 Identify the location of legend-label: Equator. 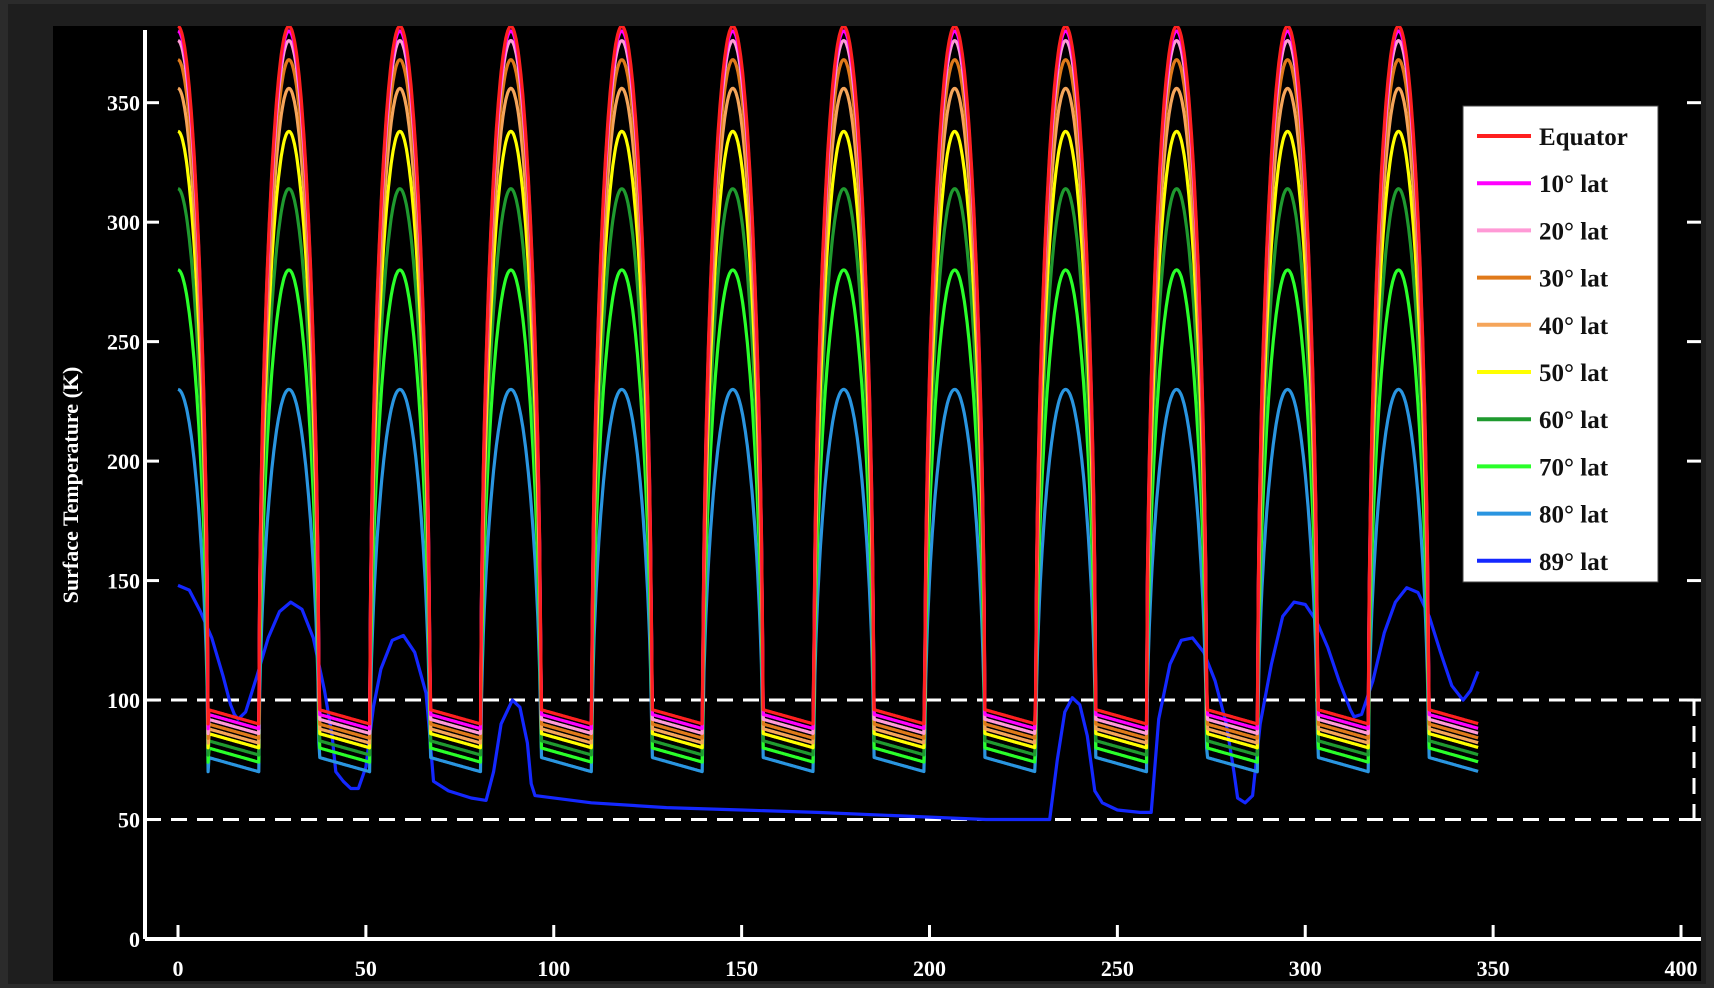
(1583, 137).